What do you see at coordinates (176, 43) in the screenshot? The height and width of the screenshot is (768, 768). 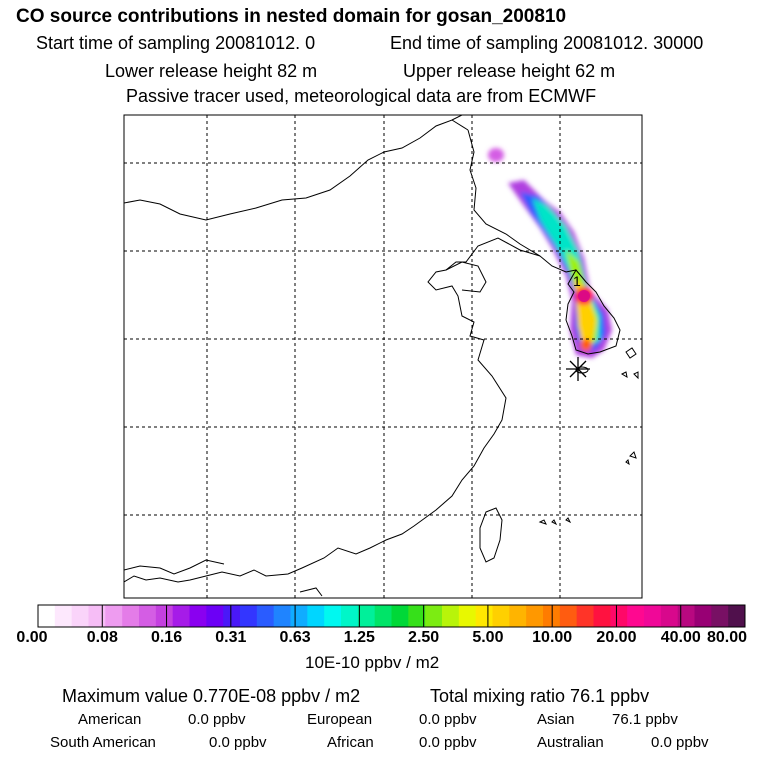 I see `sampling-start: Start time of sampling 20081012. 0` at bounding box center [176, 43].